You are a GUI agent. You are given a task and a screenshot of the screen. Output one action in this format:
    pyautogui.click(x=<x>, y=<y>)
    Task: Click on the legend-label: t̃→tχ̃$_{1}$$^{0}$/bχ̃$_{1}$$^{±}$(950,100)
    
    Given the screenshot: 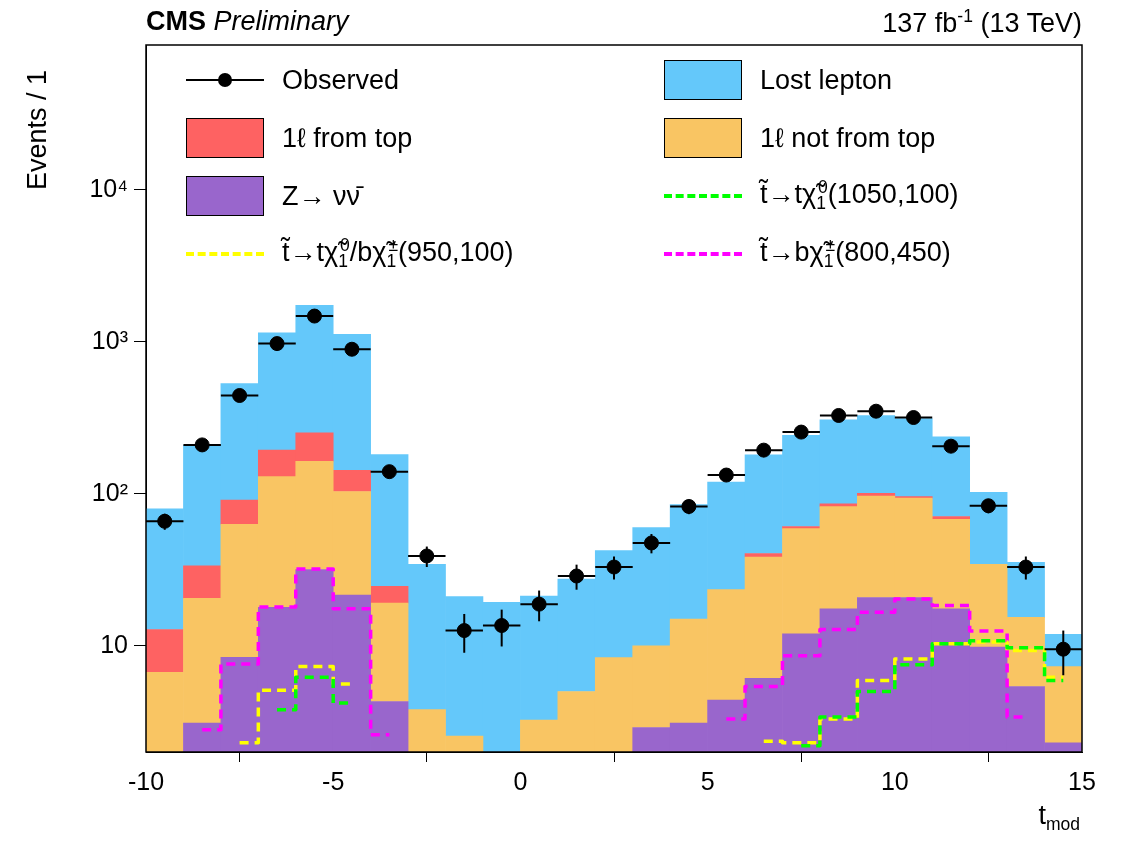 What is the action you would take?
    pyautogui.click(x=398, y=254)
    